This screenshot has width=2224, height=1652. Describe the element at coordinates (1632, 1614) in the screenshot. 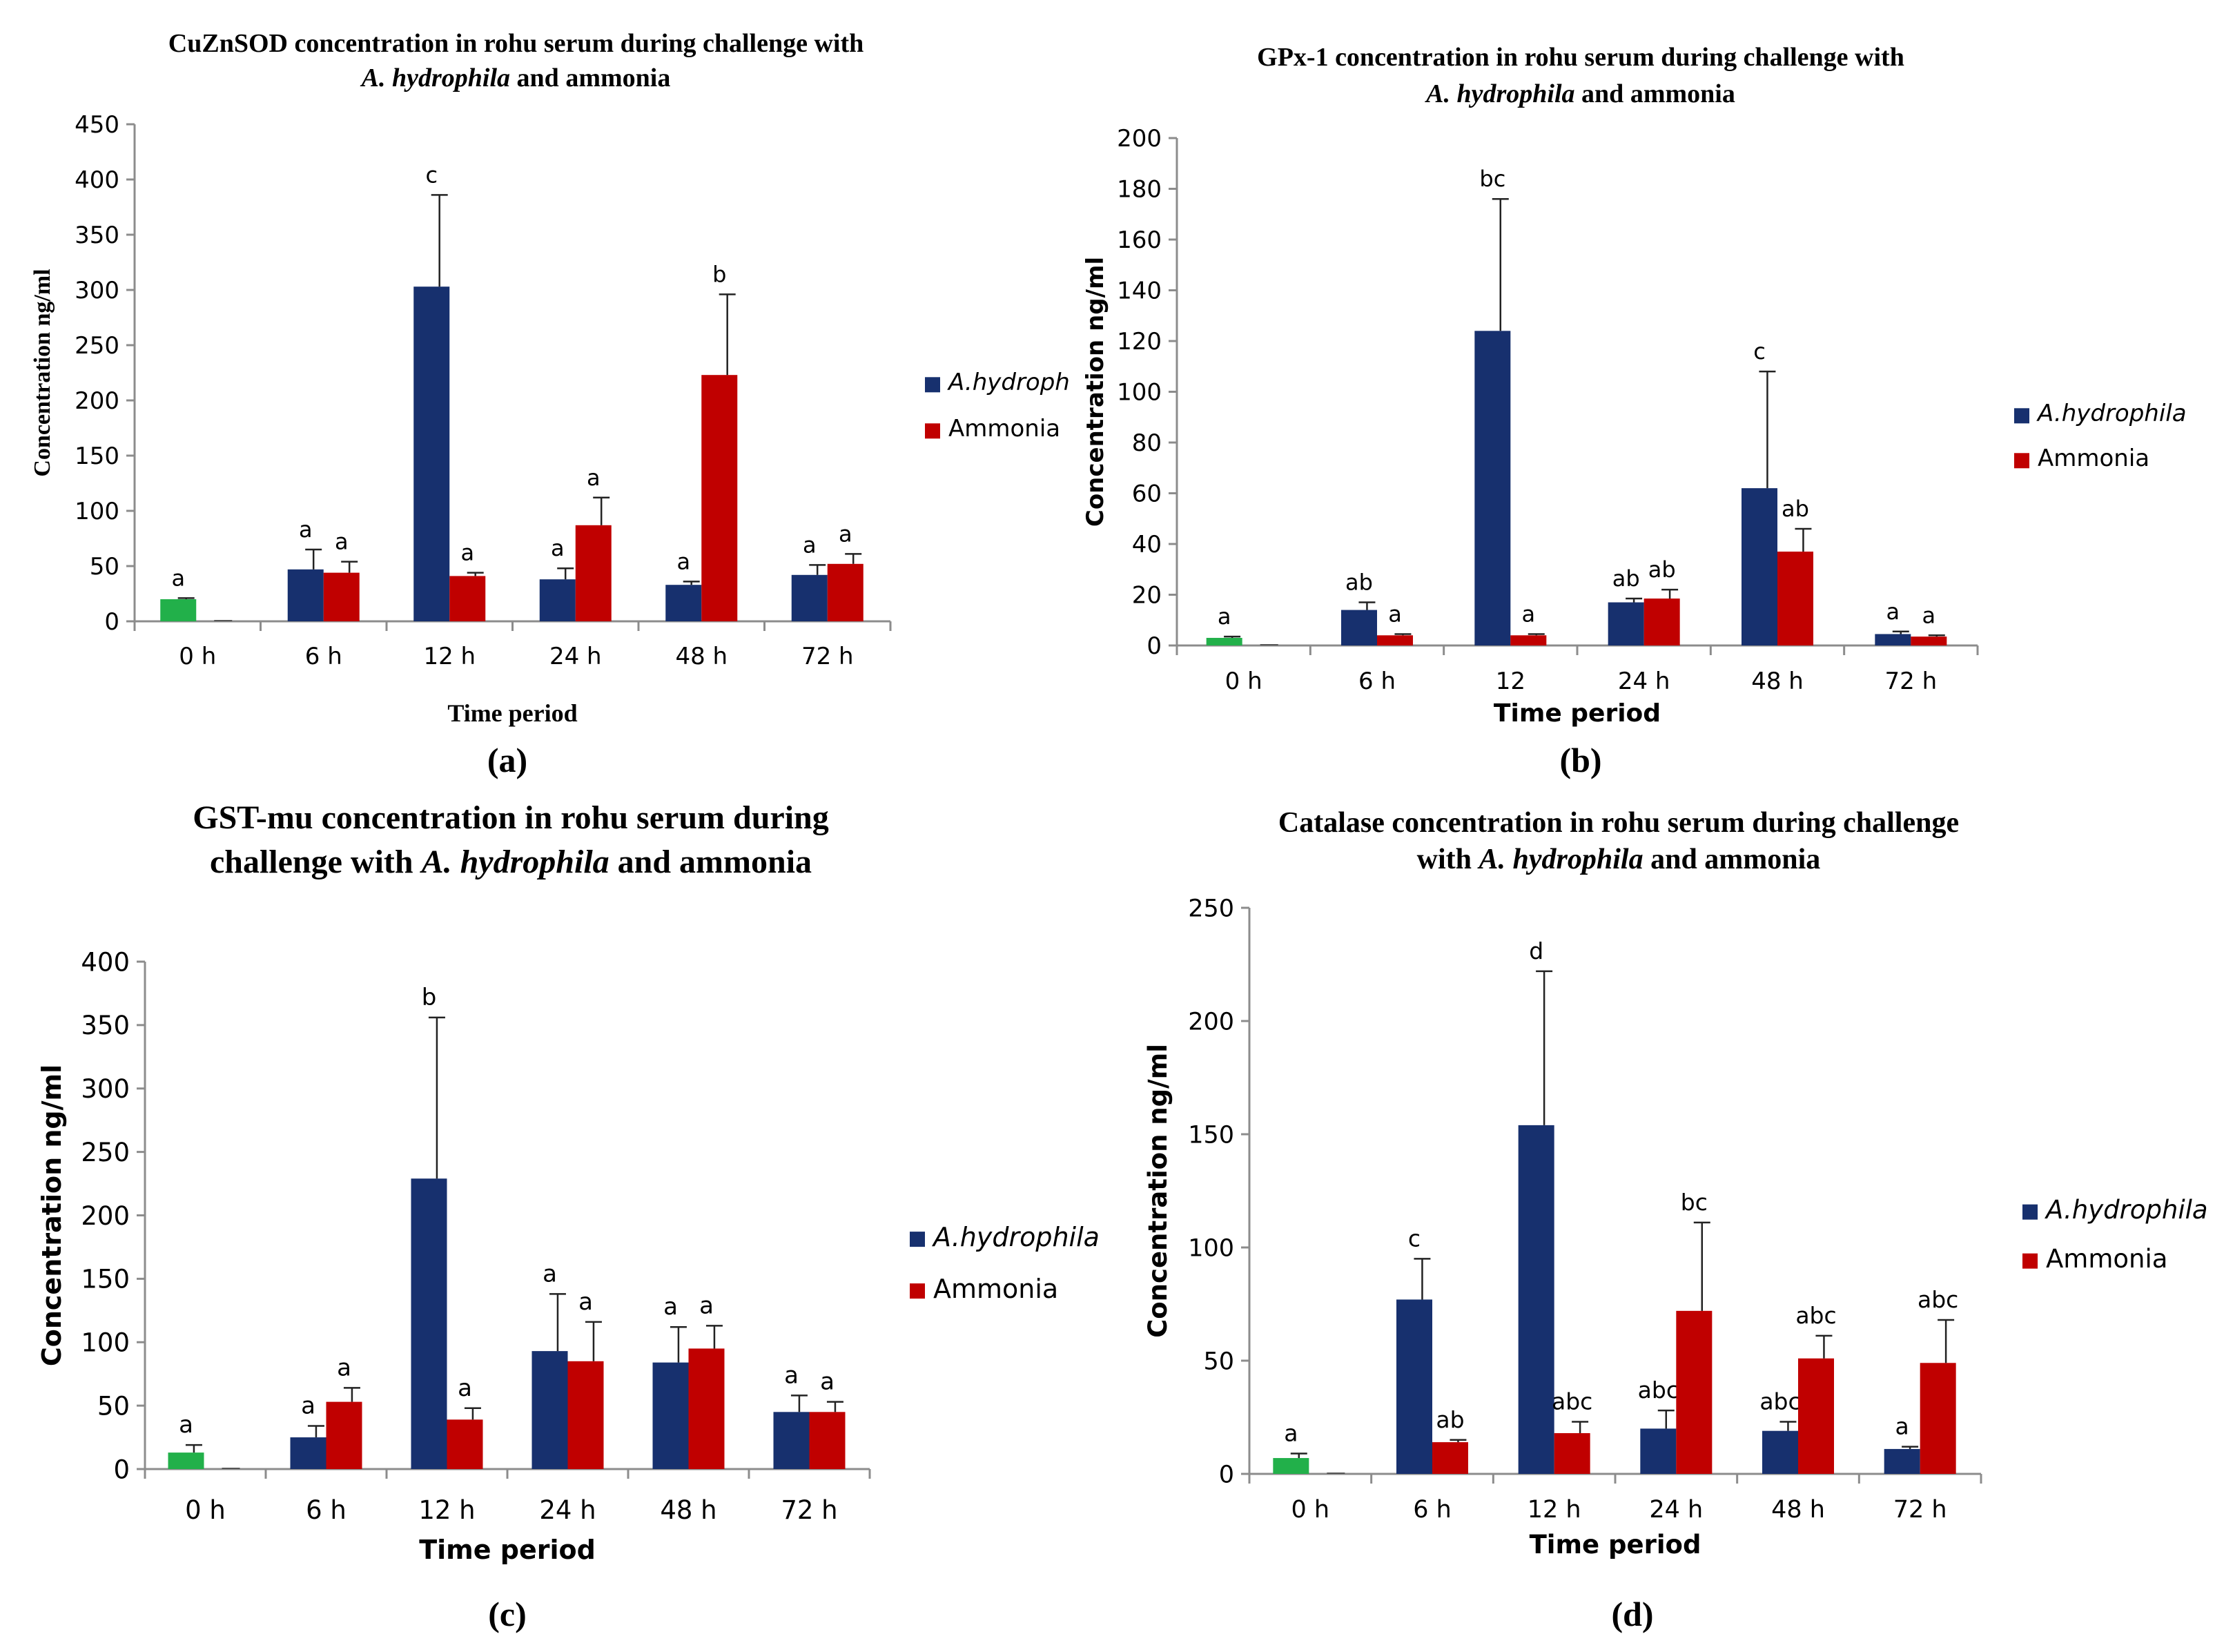

I see `panel-label: (d)` at that location.